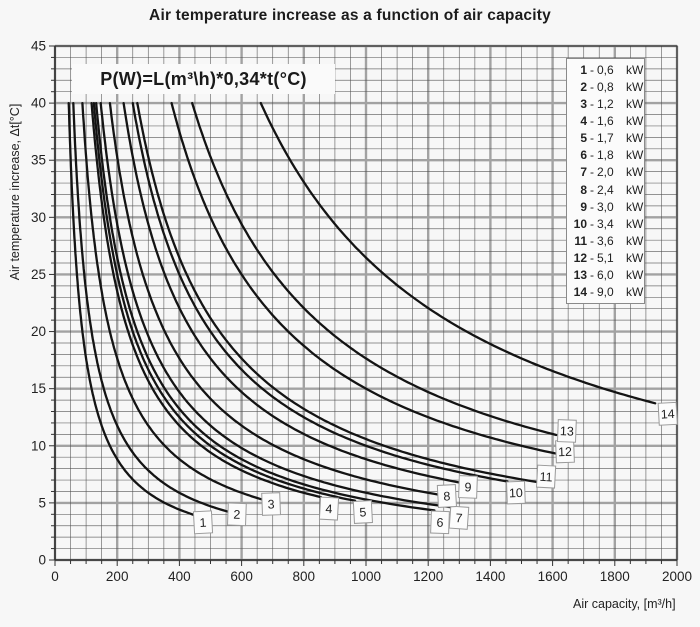 This screenshot has height=627, width=700. I want to click on legend-entry-12: 12-5,1 kW, so click(605, 258).